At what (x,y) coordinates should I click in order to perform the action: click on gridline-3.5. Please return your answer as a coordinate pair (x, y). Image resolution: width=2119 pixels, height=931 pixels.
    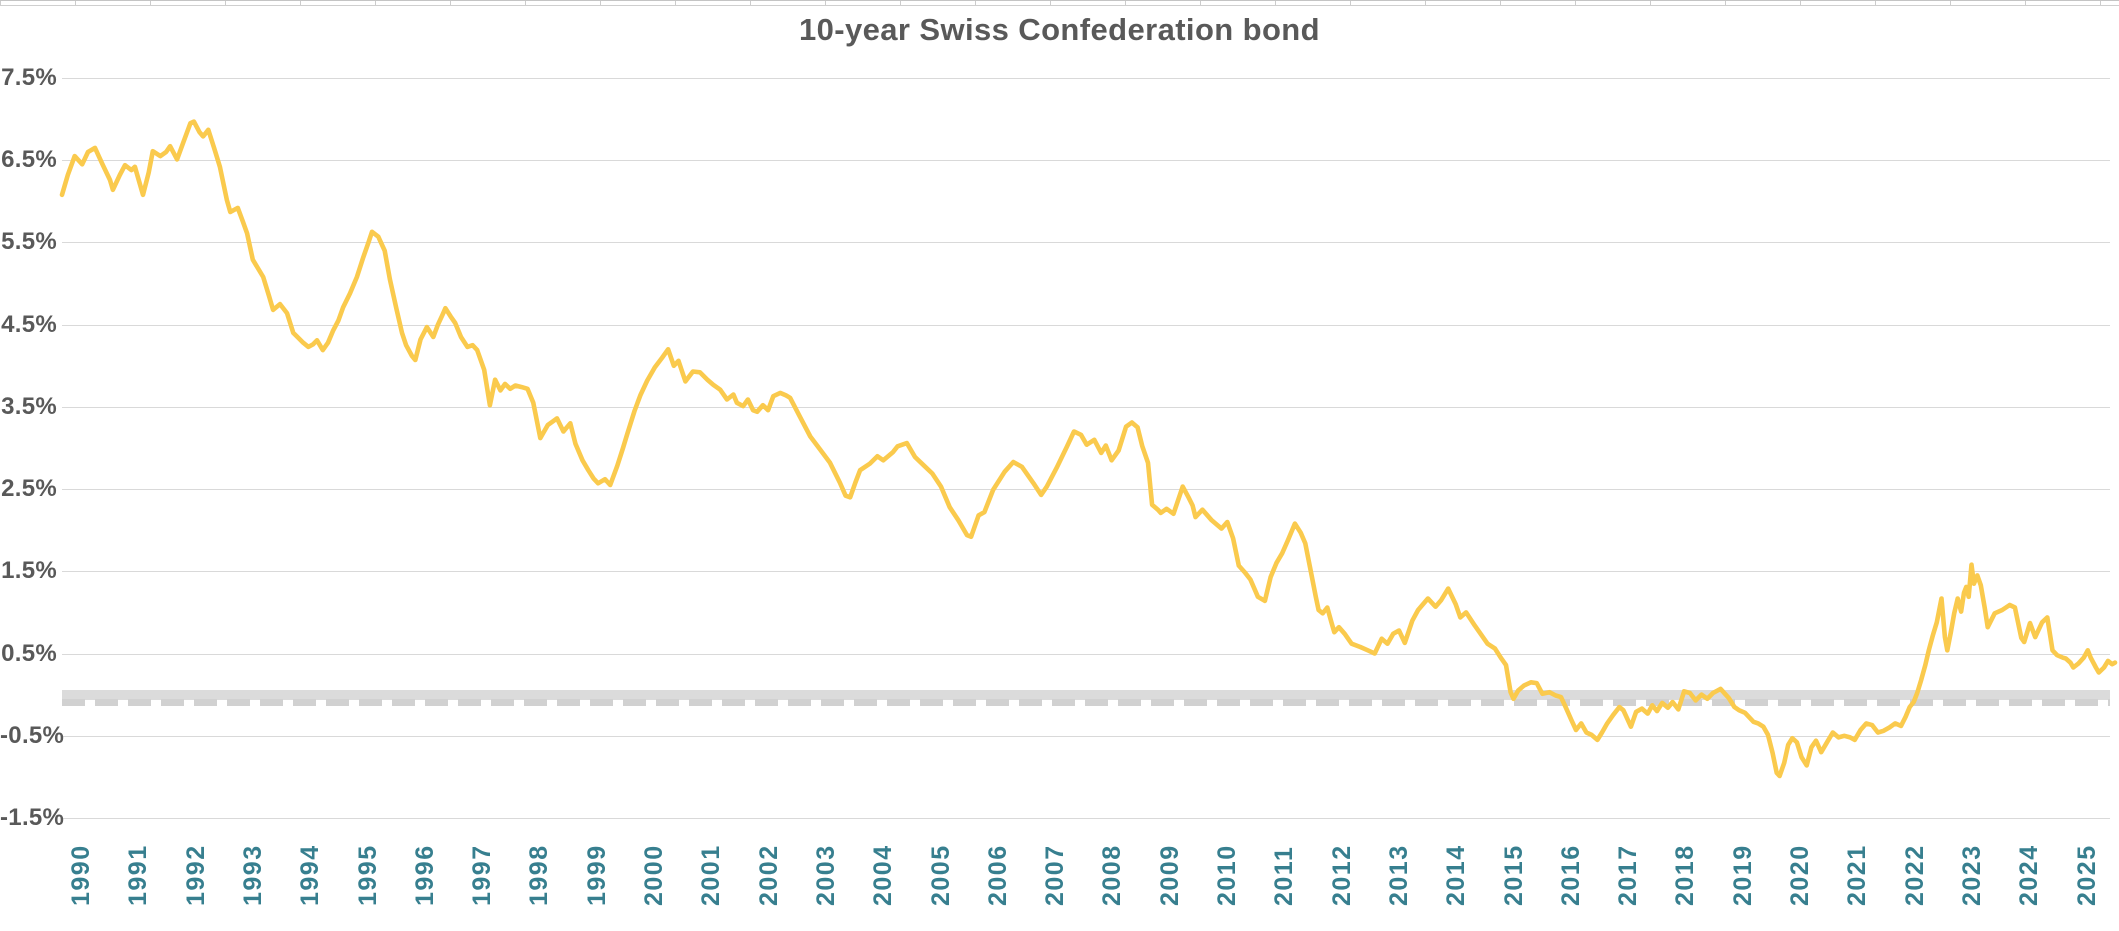
    Looking at the image, I should click on (1086, 407).